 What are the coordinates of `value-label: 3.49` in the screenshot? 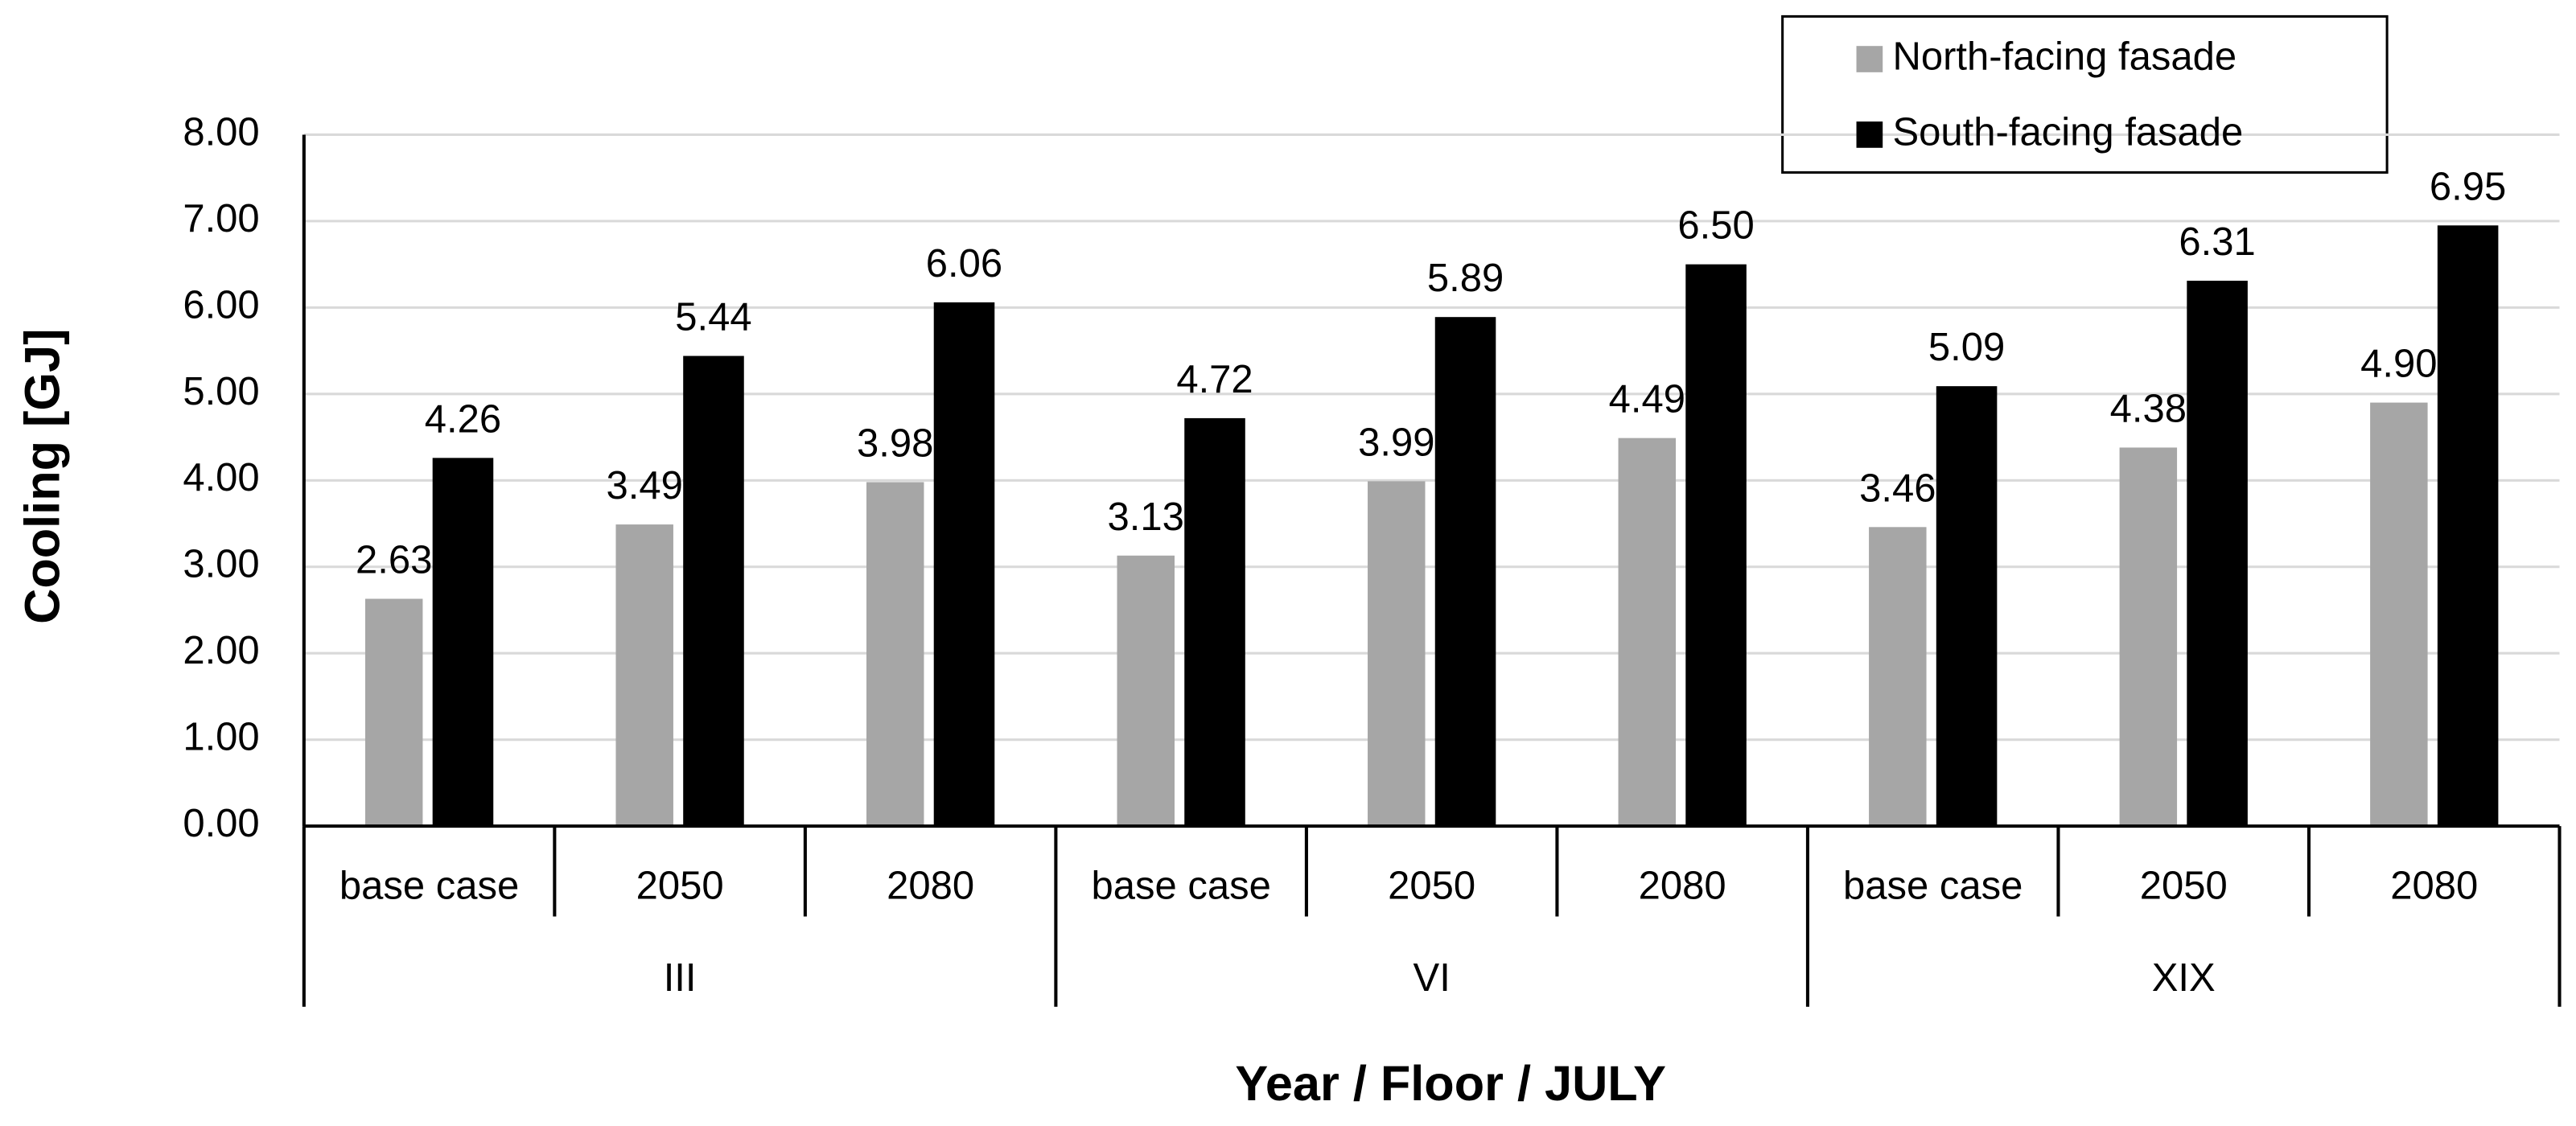 It's located at (645, 486).